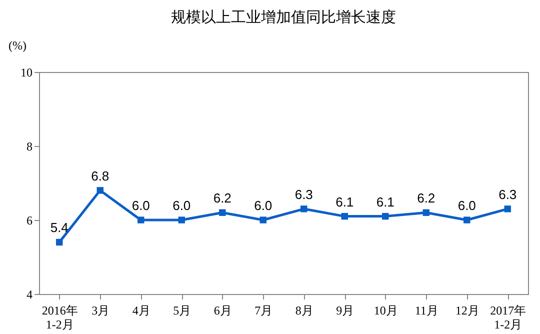 The height and width of the screenshot is (334, 540). What do you see at coordinates (60, 318) in the screenshot?
I see `x-tick-label: 2016年 1-2月` at bounding box center [60, 318].